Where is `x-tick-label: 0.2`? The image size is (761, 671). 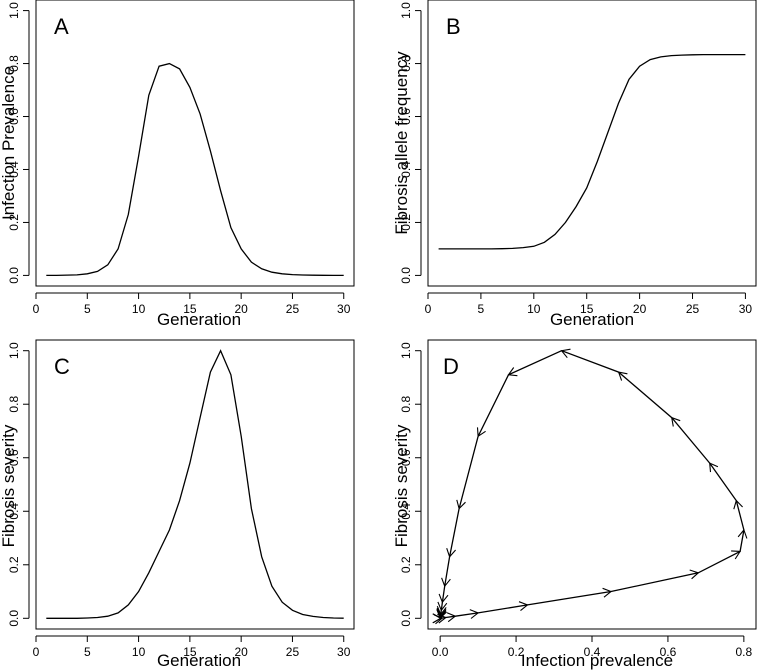
x-tick-label: 0.2 is located at coordinates (516, 652).